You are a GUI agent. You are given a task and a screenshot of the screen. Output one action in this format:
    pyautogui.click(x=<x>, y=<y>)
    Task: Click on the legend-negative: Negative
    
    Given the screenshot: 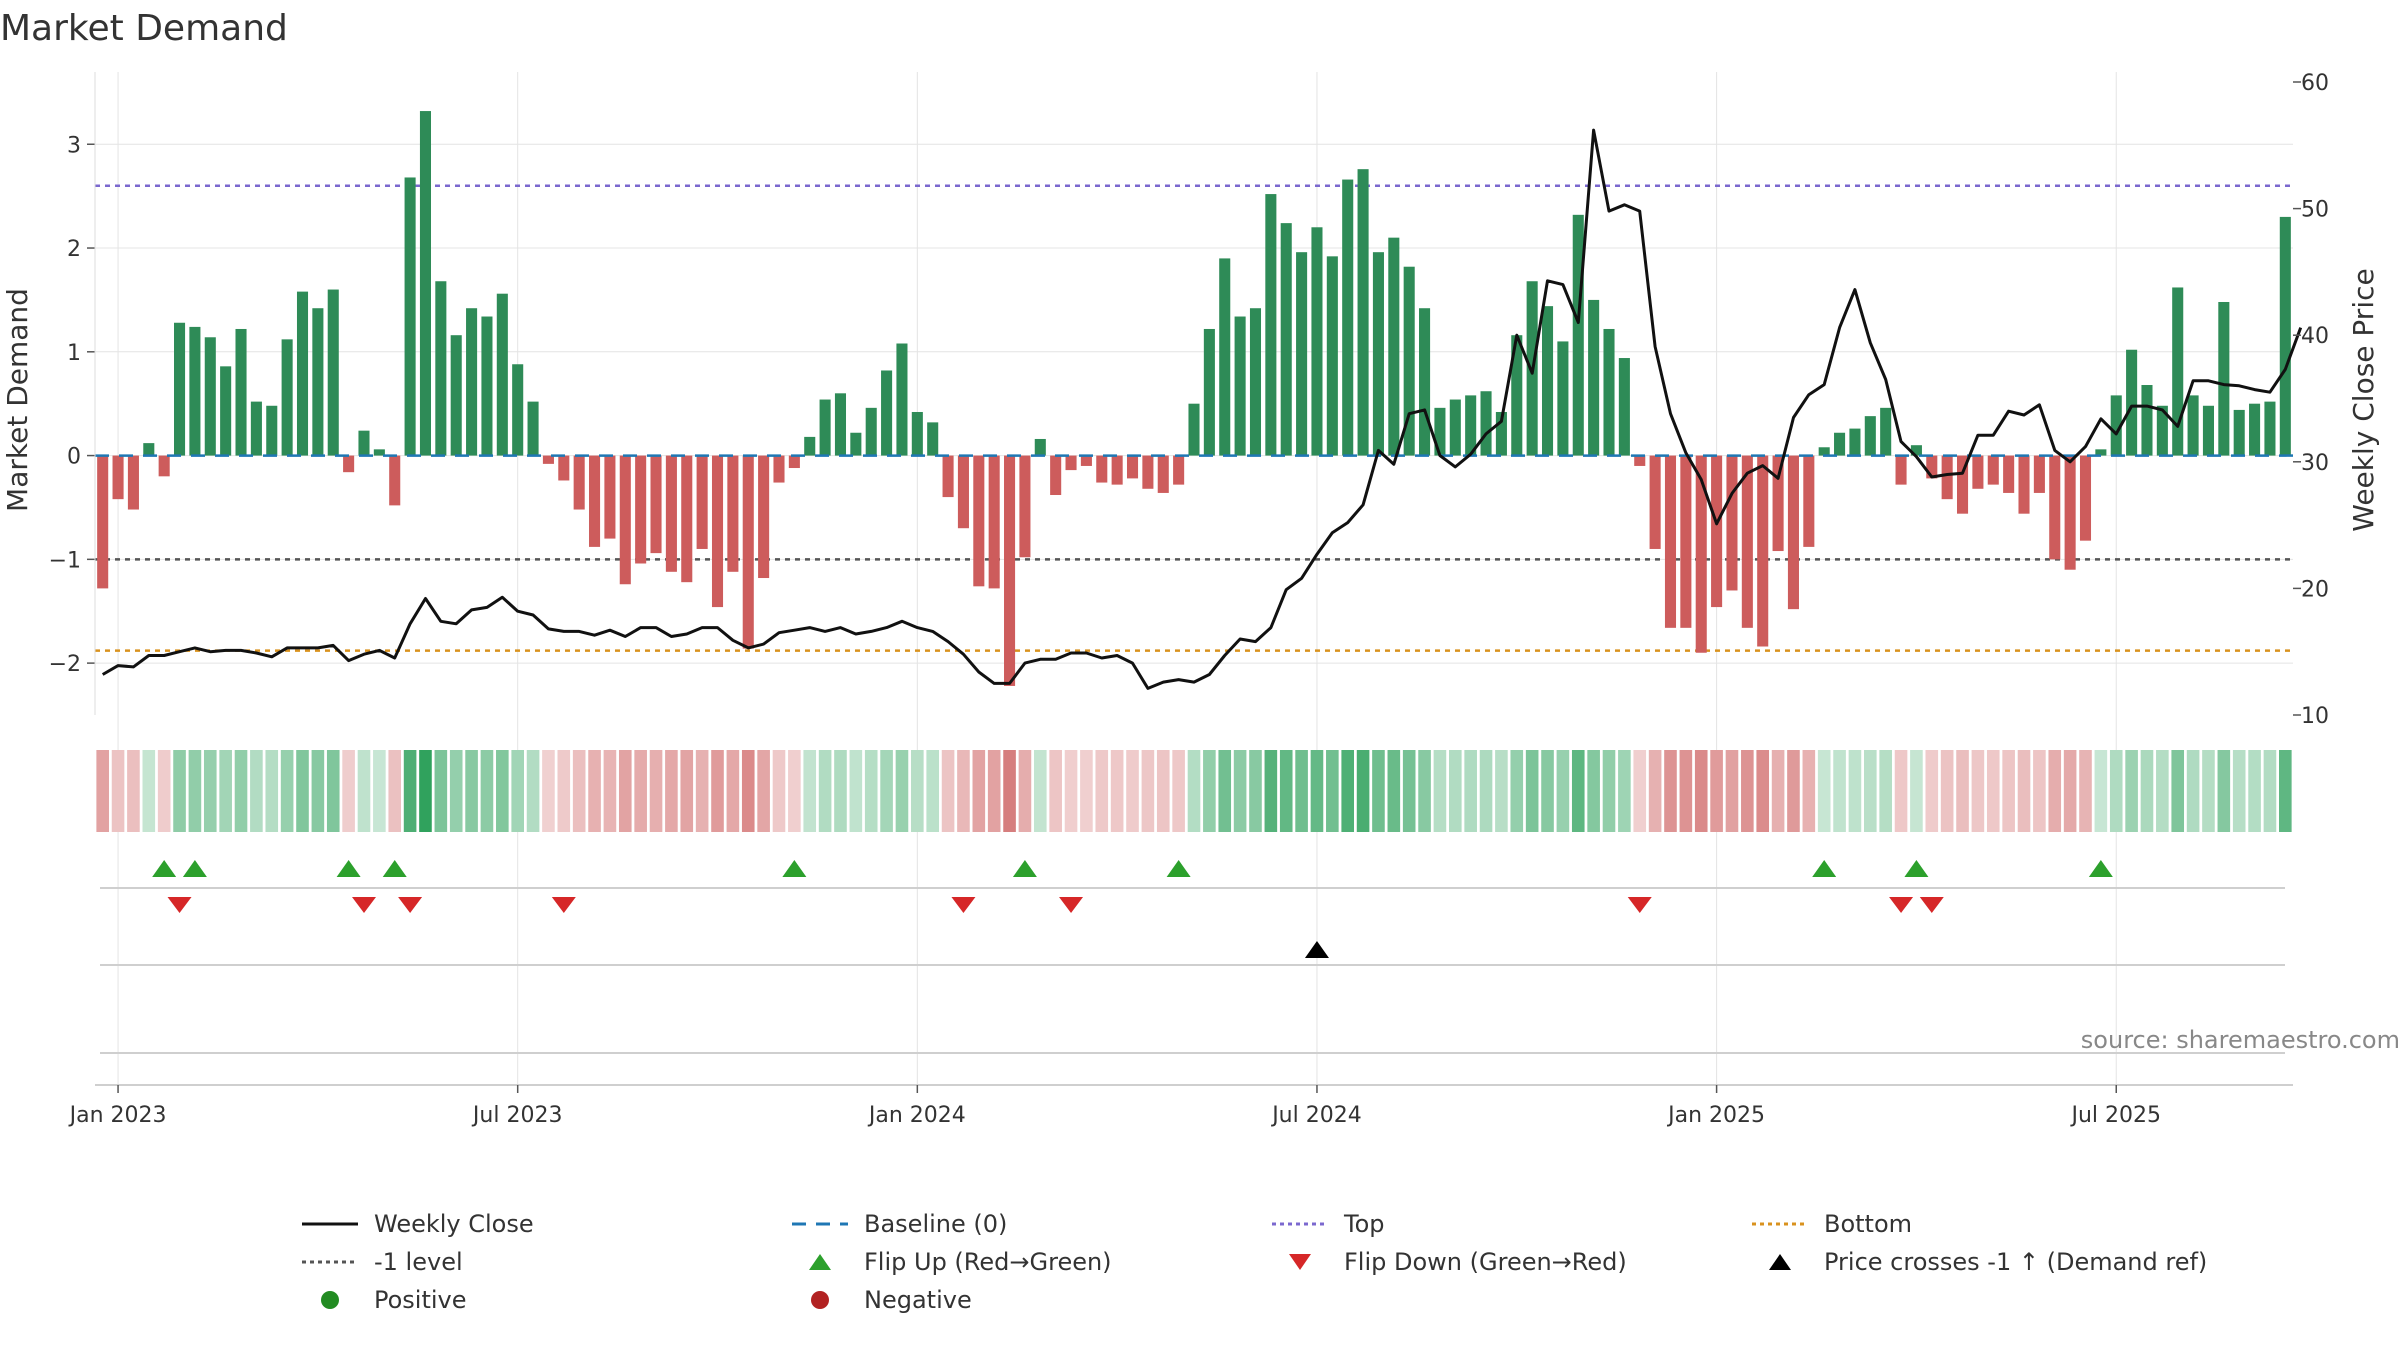 What is the action you would take?
    pyautogui.click(x=881, y=1300)
    